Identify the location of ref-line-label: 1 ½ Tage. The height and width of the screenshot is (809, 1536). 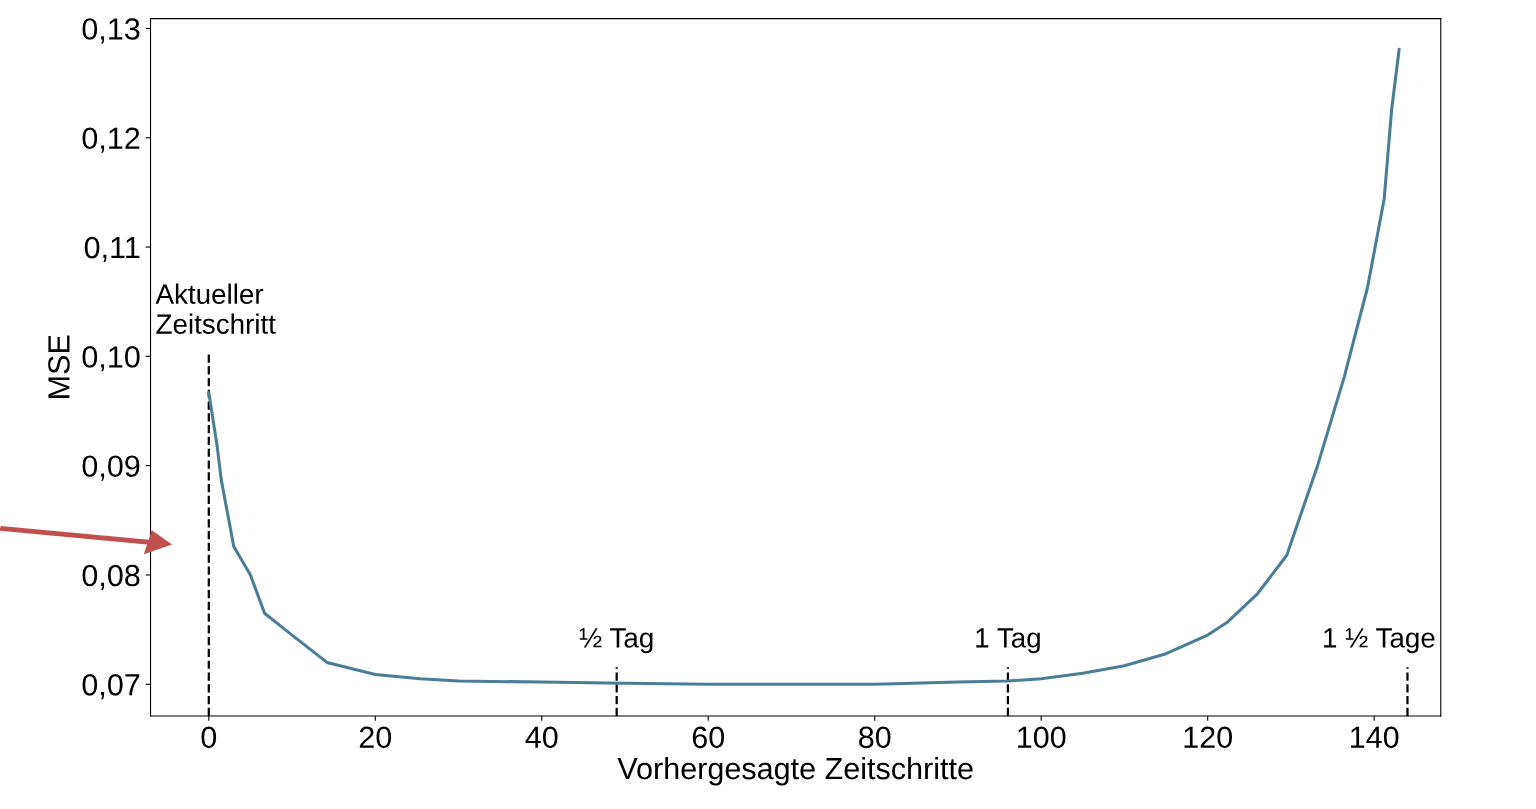
(1379, 641).